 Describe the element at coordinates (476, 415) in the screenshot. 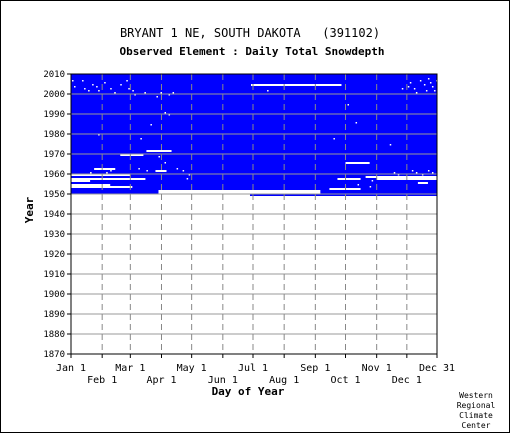

I see `credit-line-3: Climate` at that location.